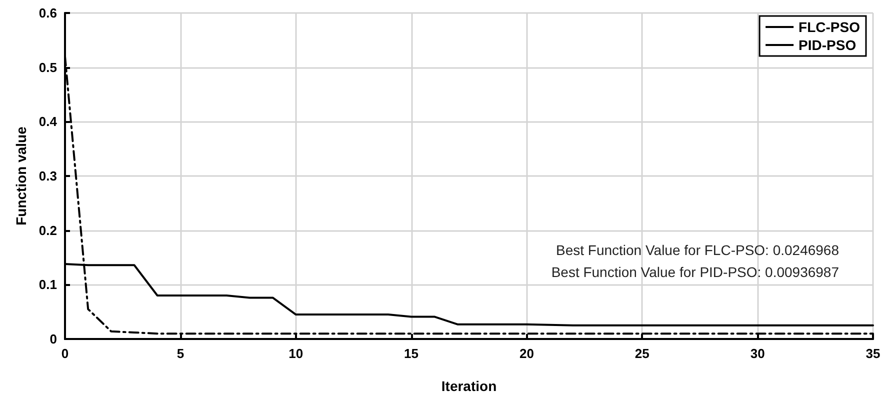 Image resolution: width=884 pixels, height=415 pixels. I want to click on x-tick-label: 15, so click(411, 353).